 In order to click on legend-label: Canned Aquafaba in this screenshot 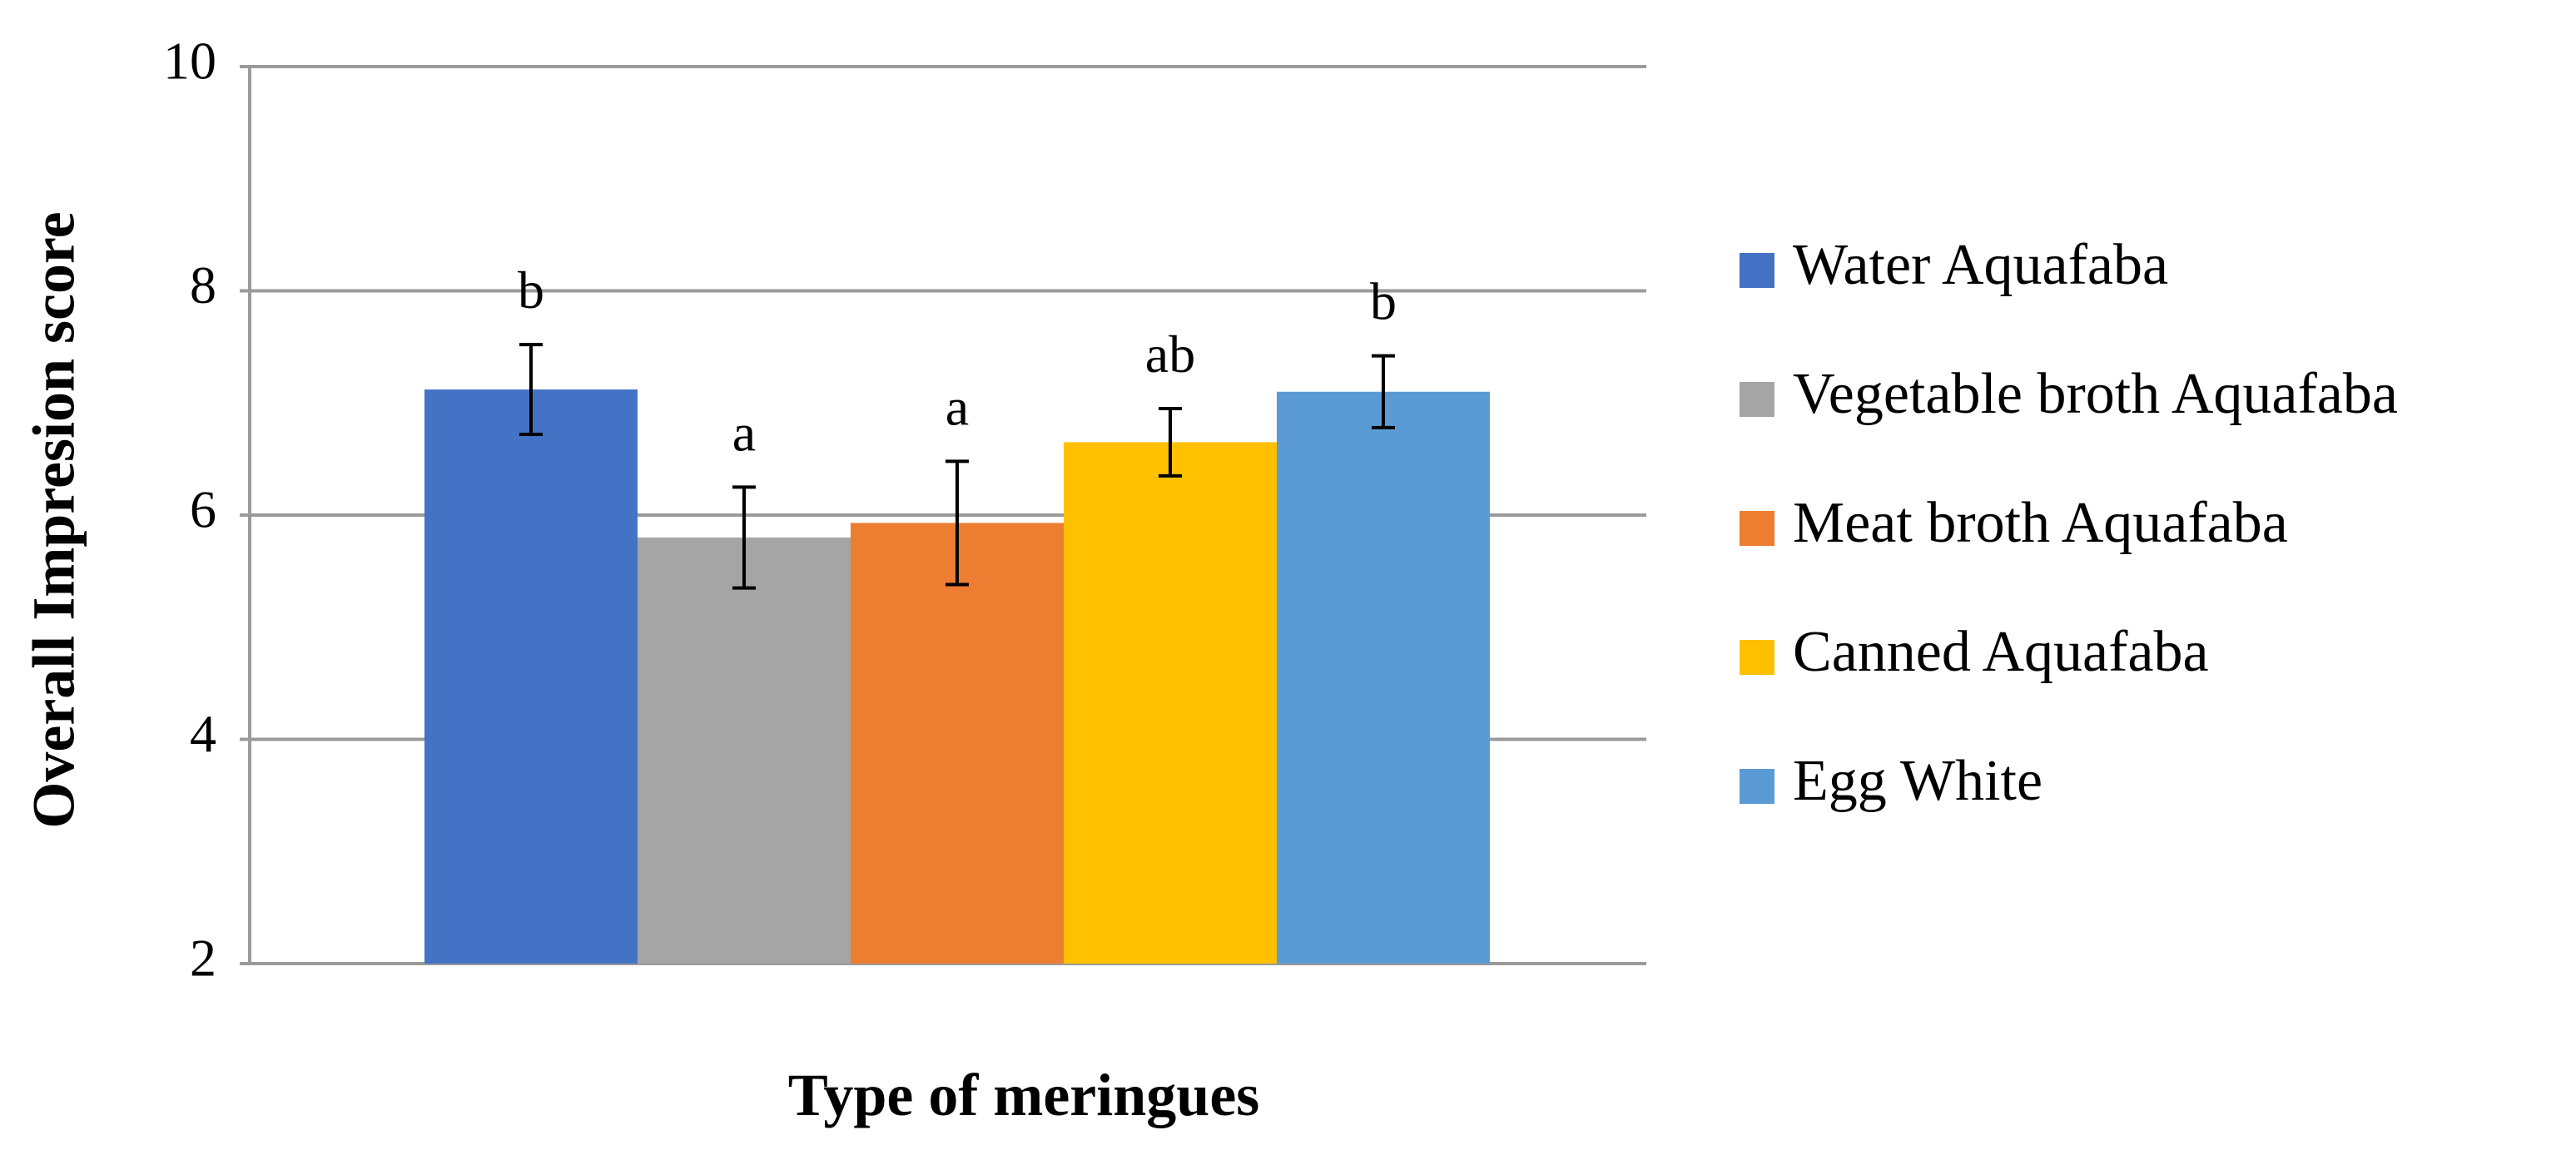, I will do `click(2001, 652)`.